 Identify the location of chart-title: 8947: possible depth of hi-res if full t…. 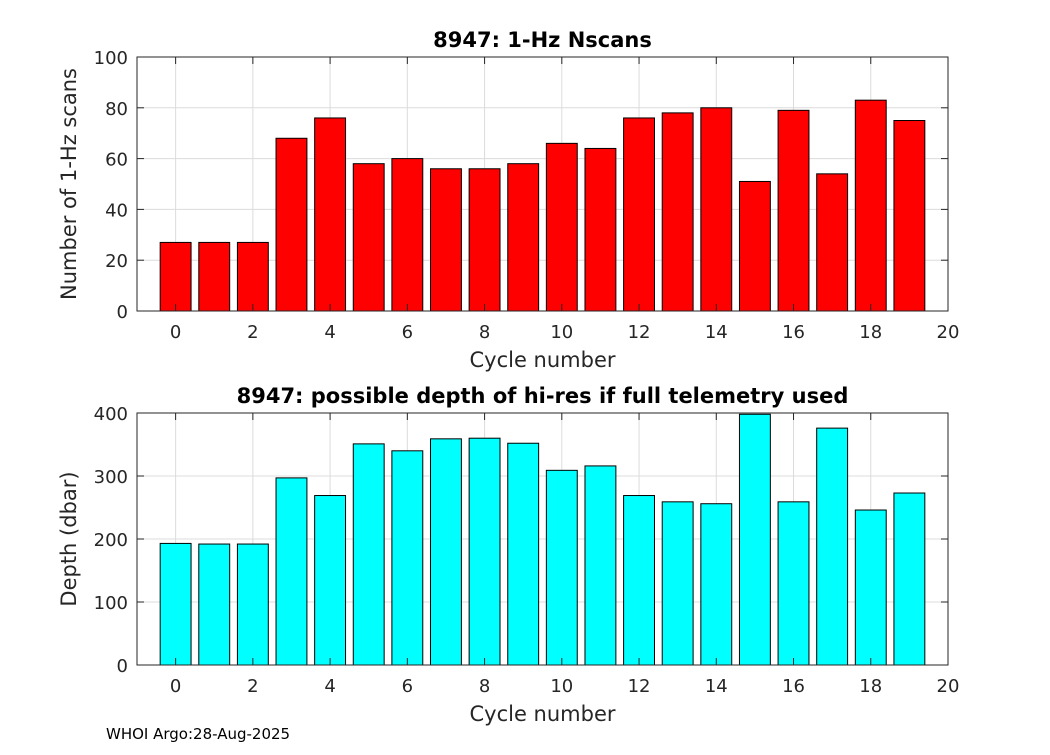
(543, 396).